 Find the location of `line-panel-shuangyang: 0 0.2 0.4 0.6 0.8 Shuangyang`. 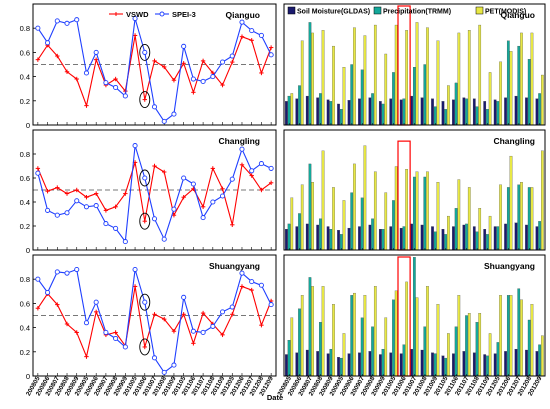

line-panel-shuangyang: 0 0.2 0.4 0.6 0.8 Shuangyang is located at coordinates (148, 321).